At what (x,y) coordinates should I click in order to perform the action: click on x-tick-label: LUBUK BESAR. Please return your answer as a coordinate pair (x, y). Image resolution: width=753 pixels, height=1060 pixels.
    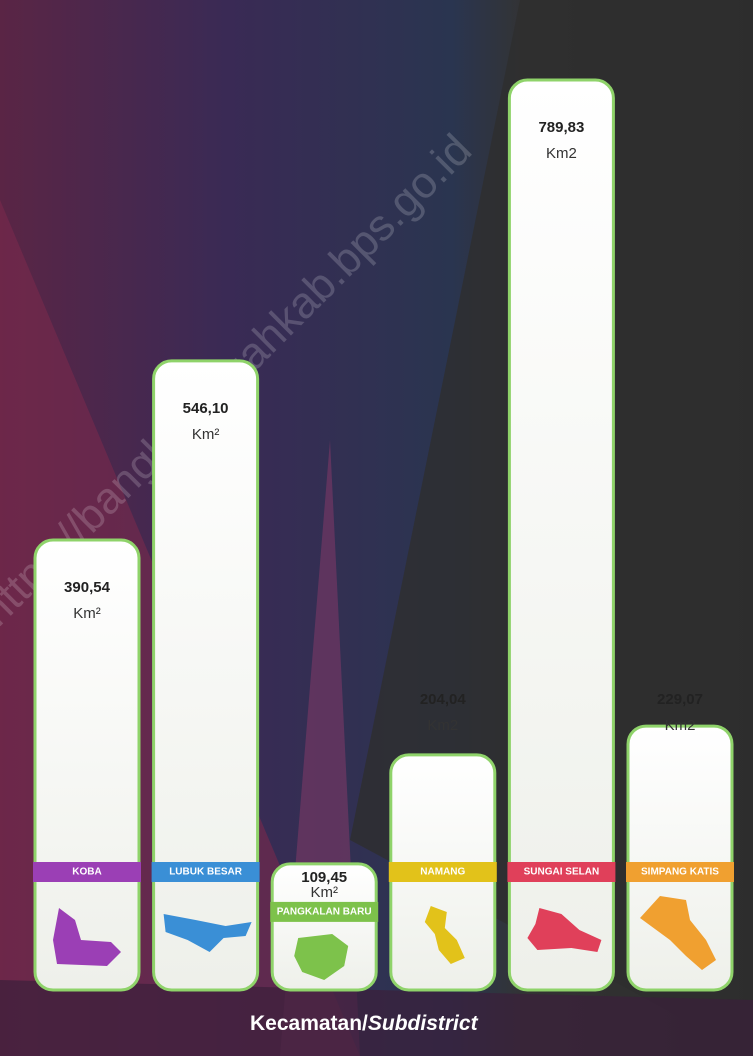
    Looking at the image, I should click on (206, 872).